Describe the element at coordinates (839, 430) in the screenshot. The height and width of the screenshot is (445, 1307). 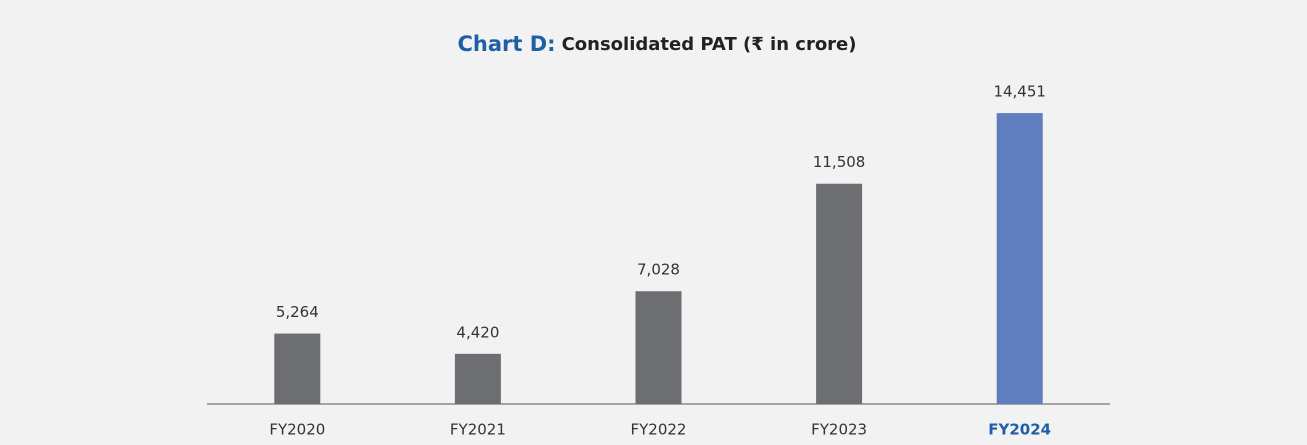
I see `x-tick-label: FY2023` at that location.